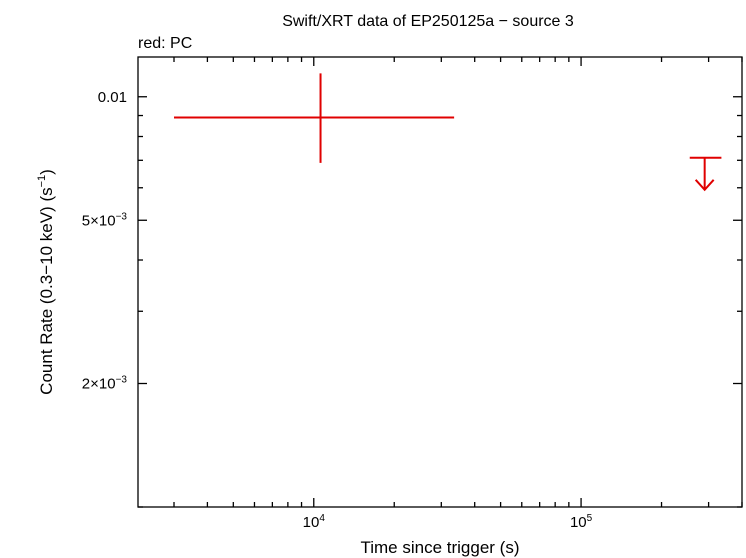  I want to click on y-tick-label: 0.01, so click(112, 97).